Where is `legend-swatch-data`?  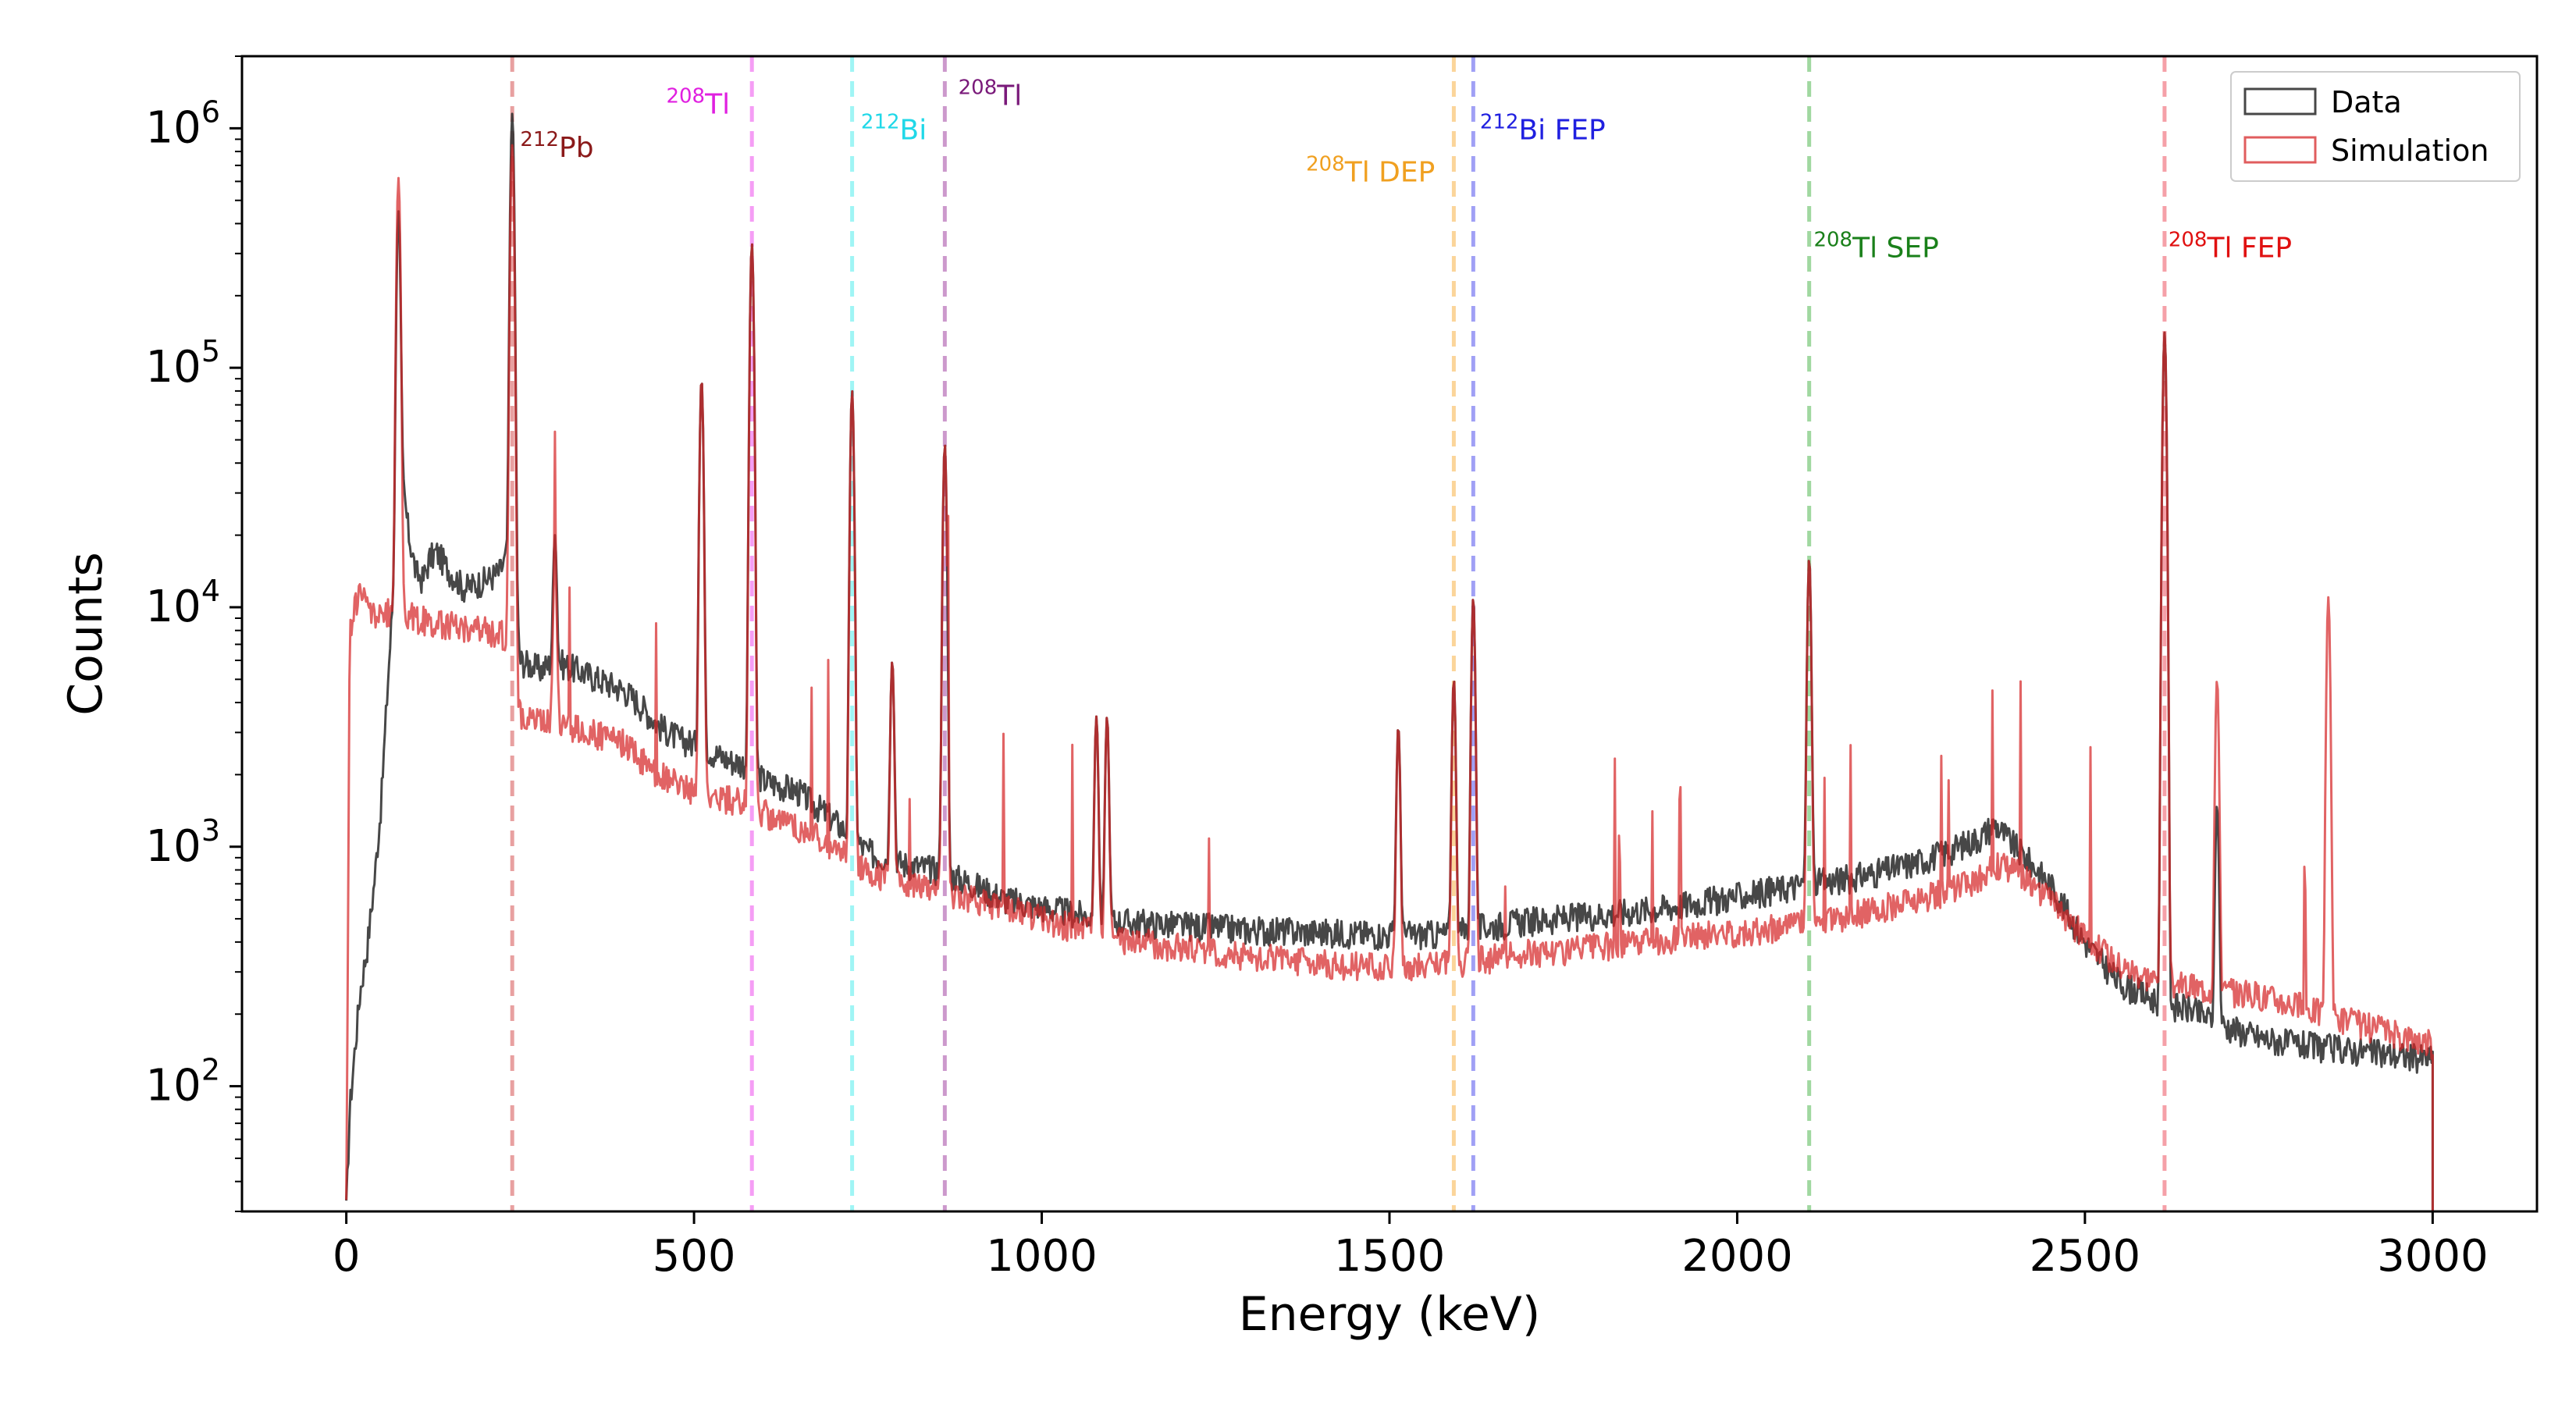 legend-swatch-data is located at coordinates (2280, 102).